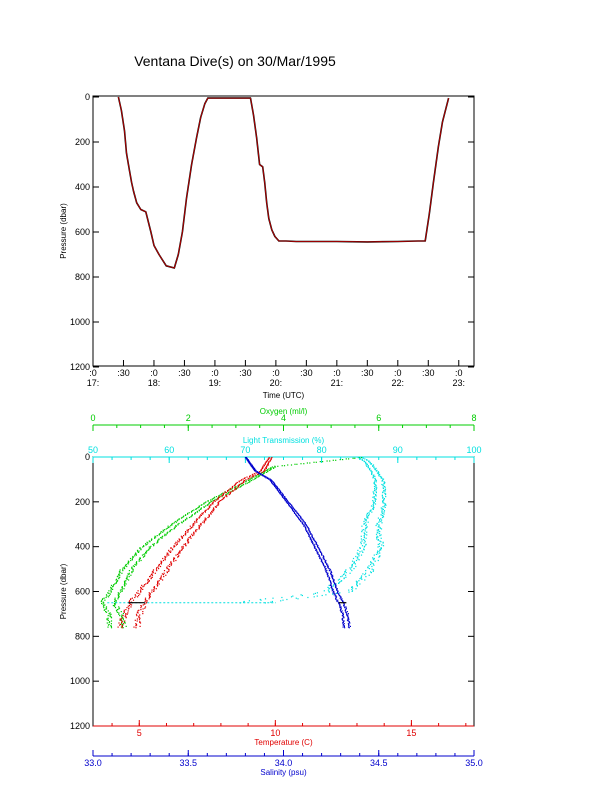 This screenshot has width=612, height=785. What do you see at coordinates (398, 450) in the screenshot?
I see `transmission-tick-label: 90` at bounding box center [398, 450].